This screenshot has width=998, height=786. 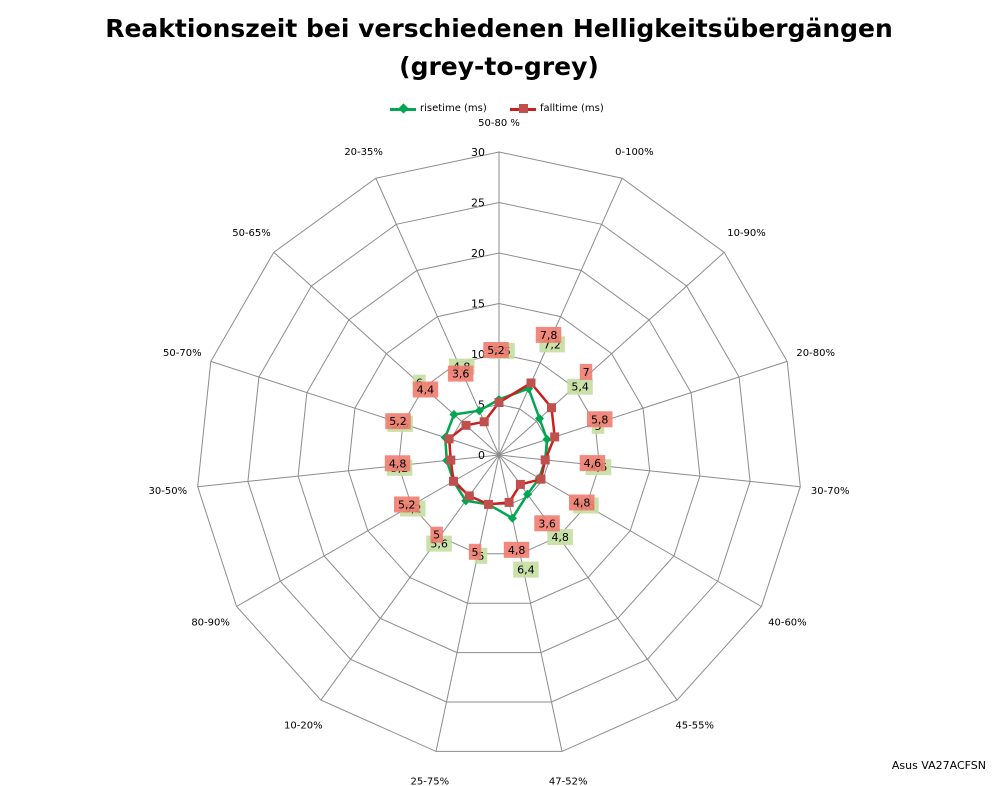 I want to click on category-label: 30-70%, so click(x=830, y=491).